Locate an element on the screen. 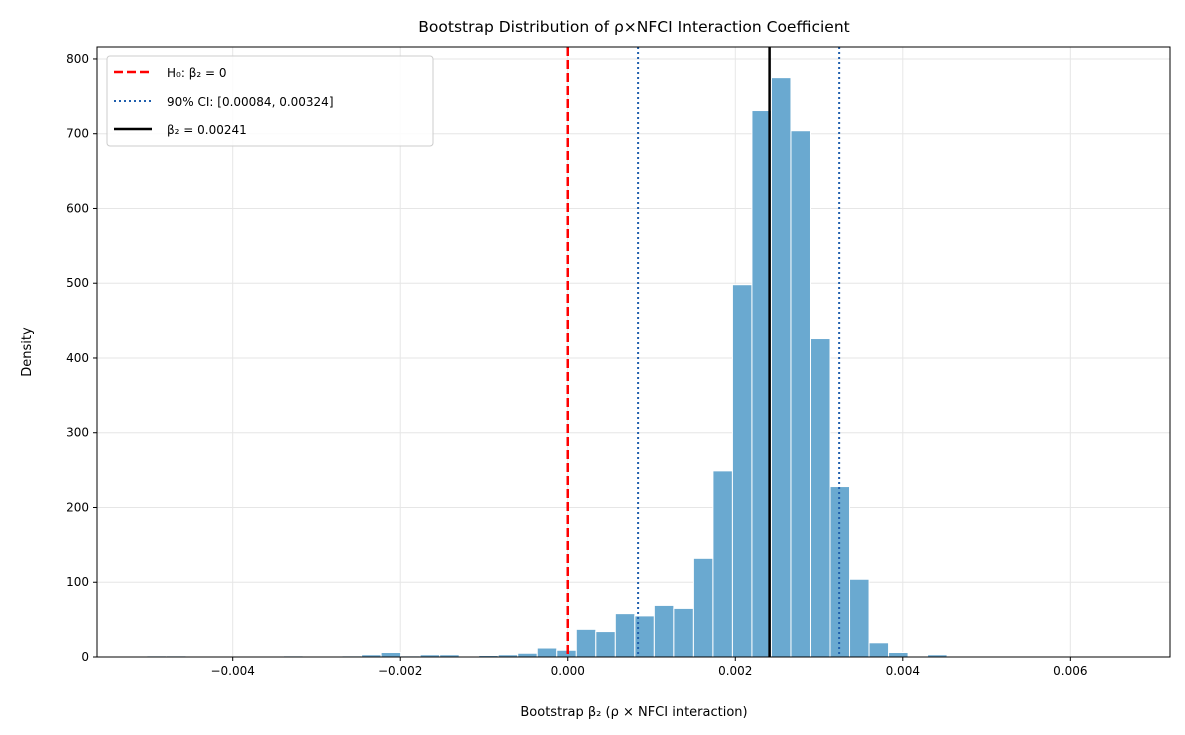  y-tick-label: 400 is located at coordinates (77, 358).